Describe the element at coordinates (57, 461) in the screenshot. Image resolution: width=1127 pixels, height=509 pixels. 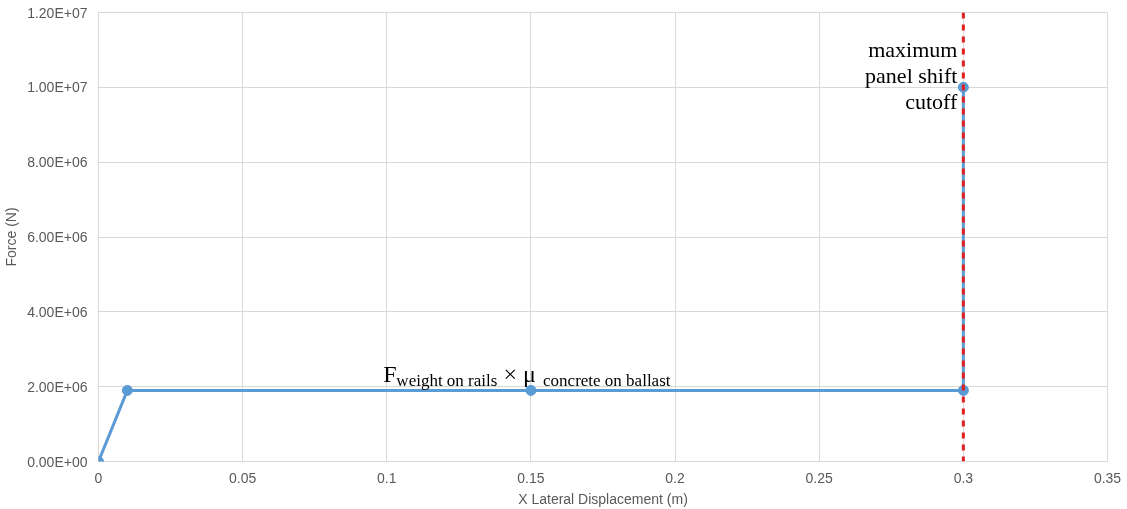
I see `y-tick-label: 0.00E+00` at that location.